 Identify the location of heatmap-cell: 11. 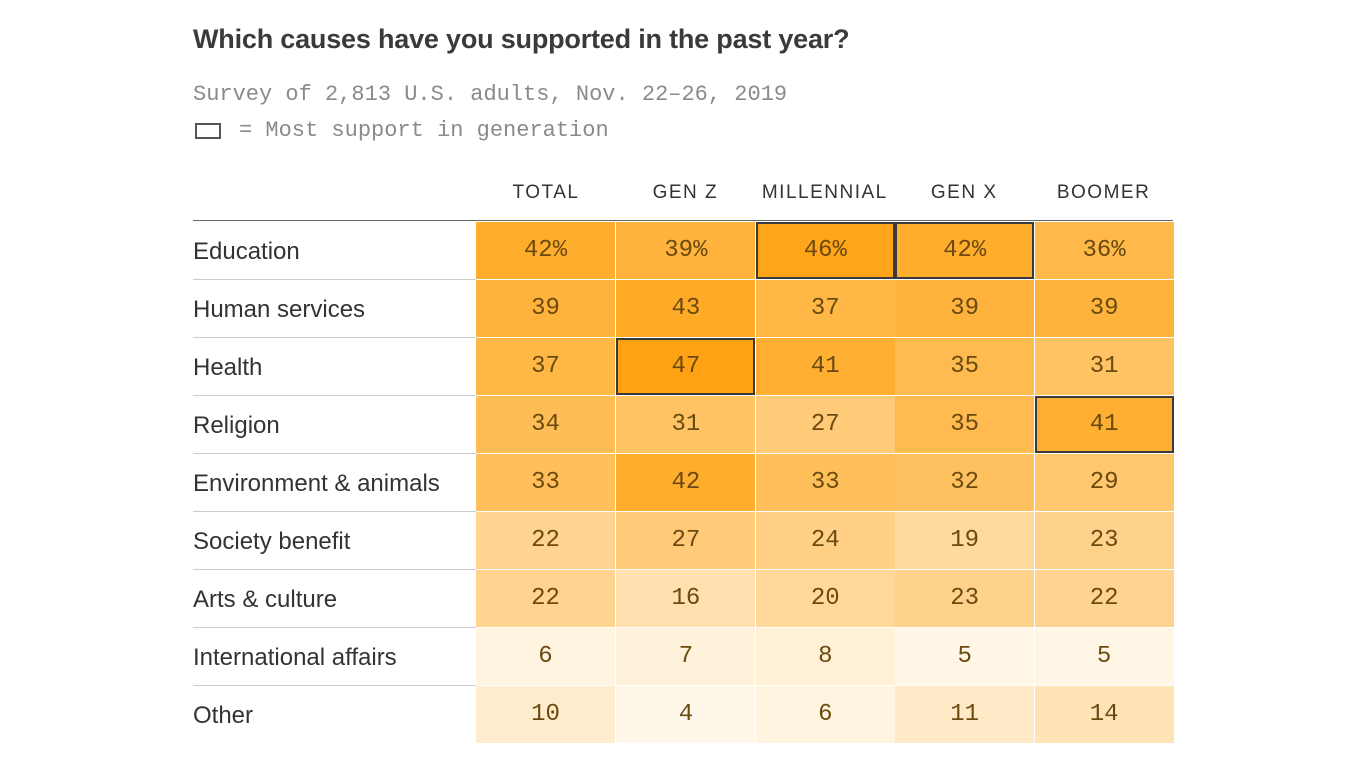
(965, 714).